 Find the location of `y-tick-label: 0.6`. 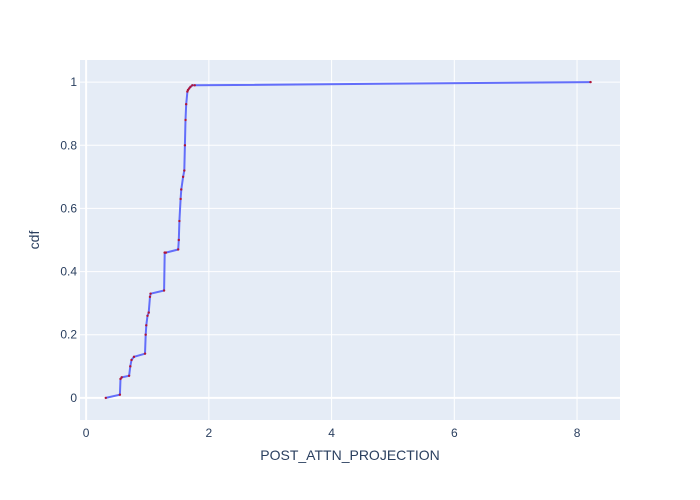

y-tick-label: 0.6 is located at coordinates (68, 208).